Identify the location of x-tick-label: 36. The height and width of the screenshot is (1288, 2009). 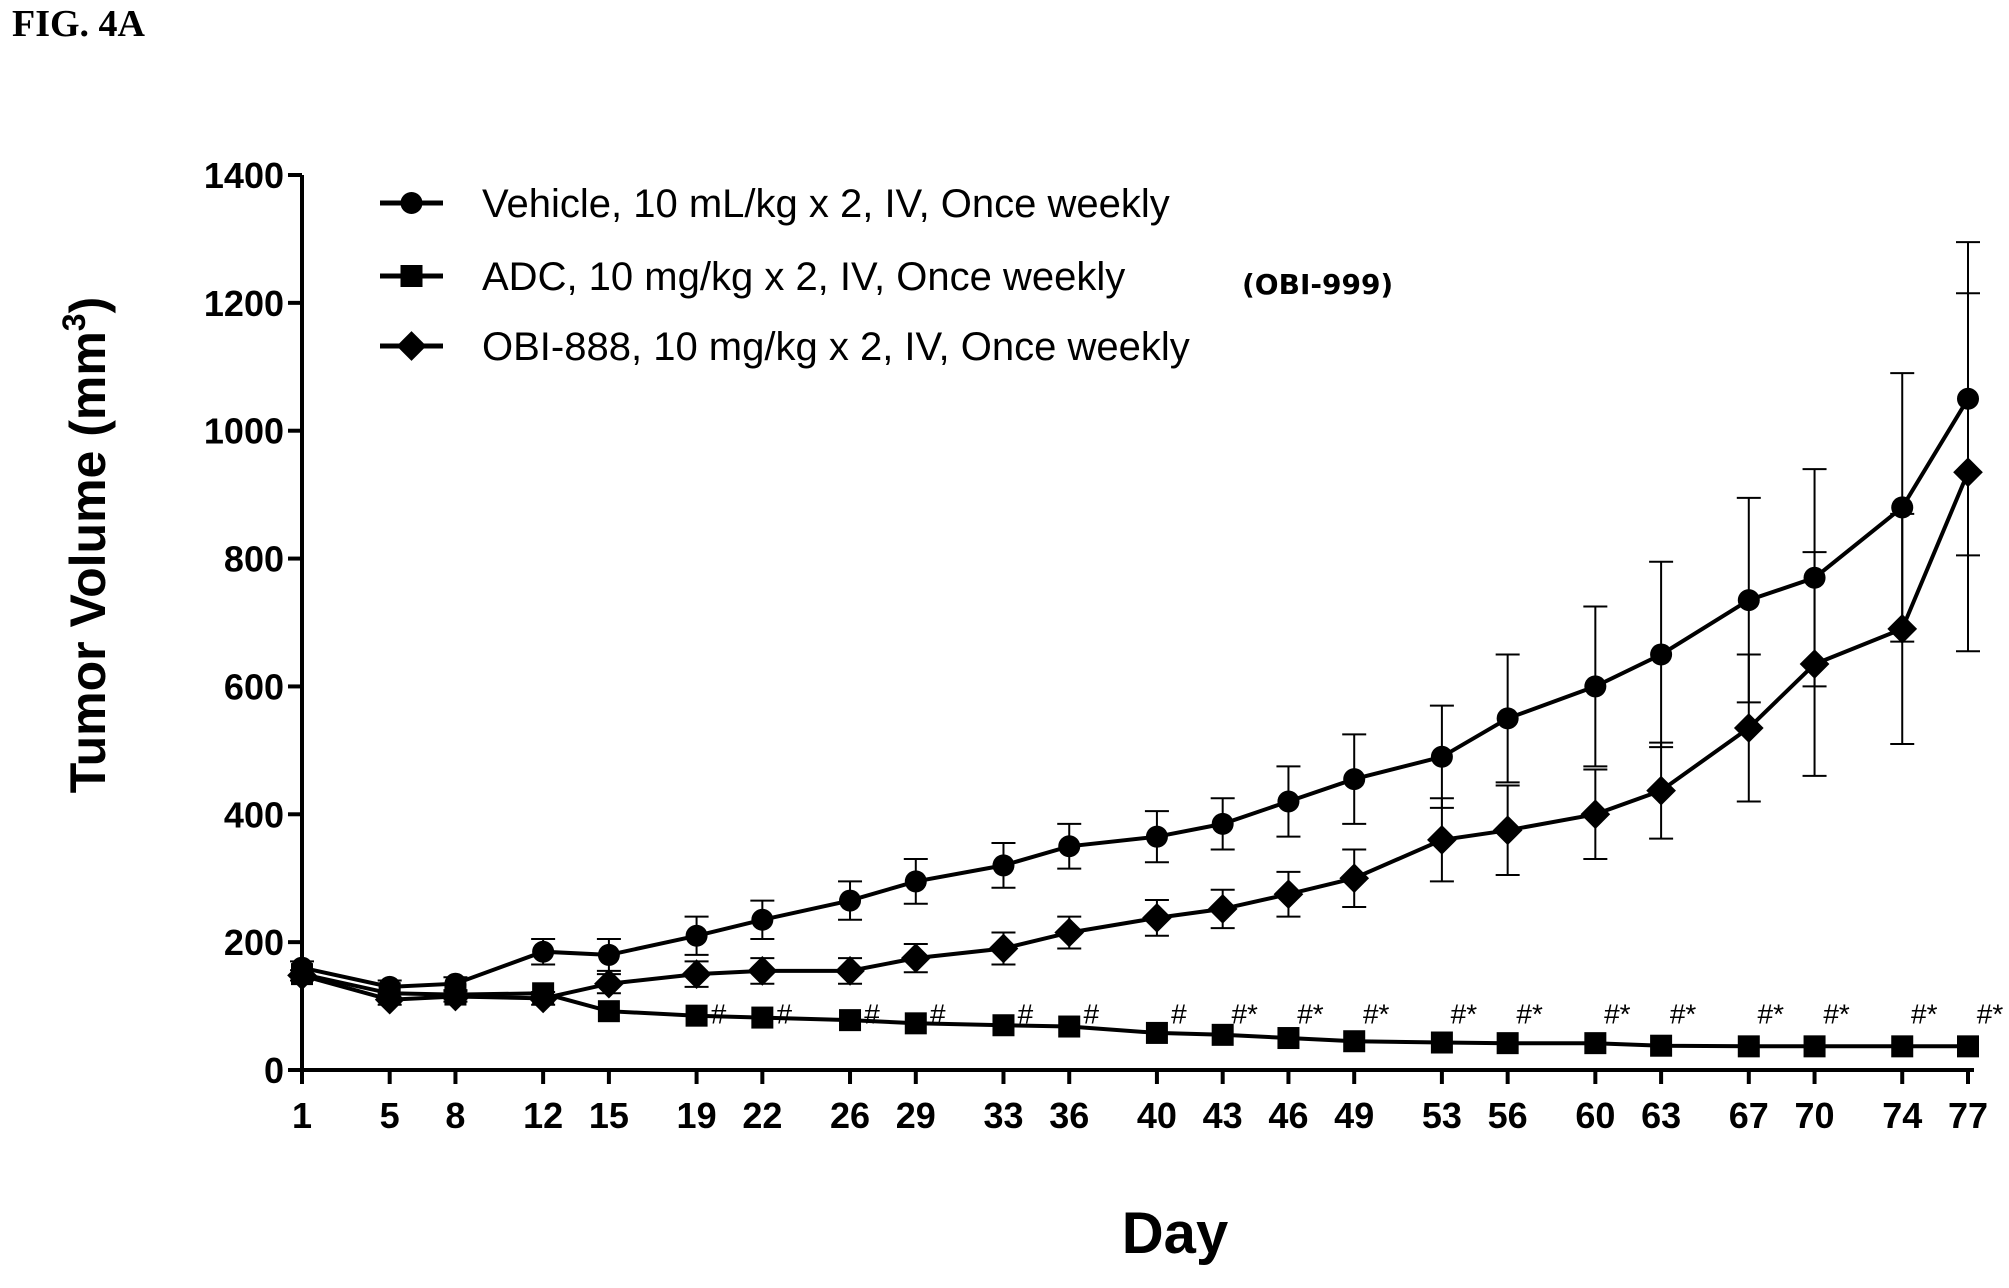
(1069, 1115).